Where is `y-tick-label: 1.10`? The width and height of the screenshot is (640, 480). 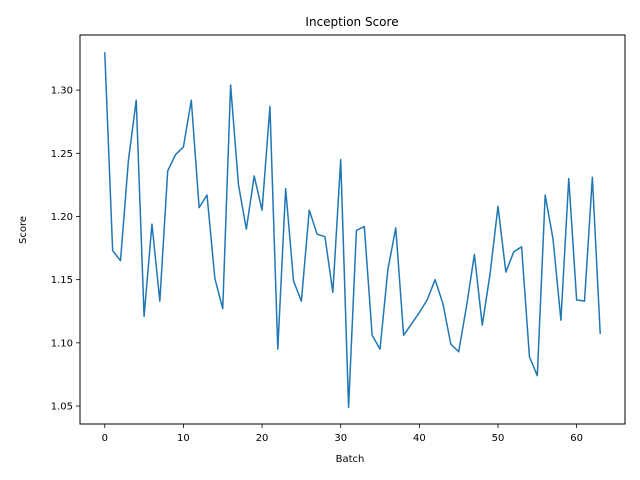
y-tick-label: 1.10 is located at coordinates (62, 343).